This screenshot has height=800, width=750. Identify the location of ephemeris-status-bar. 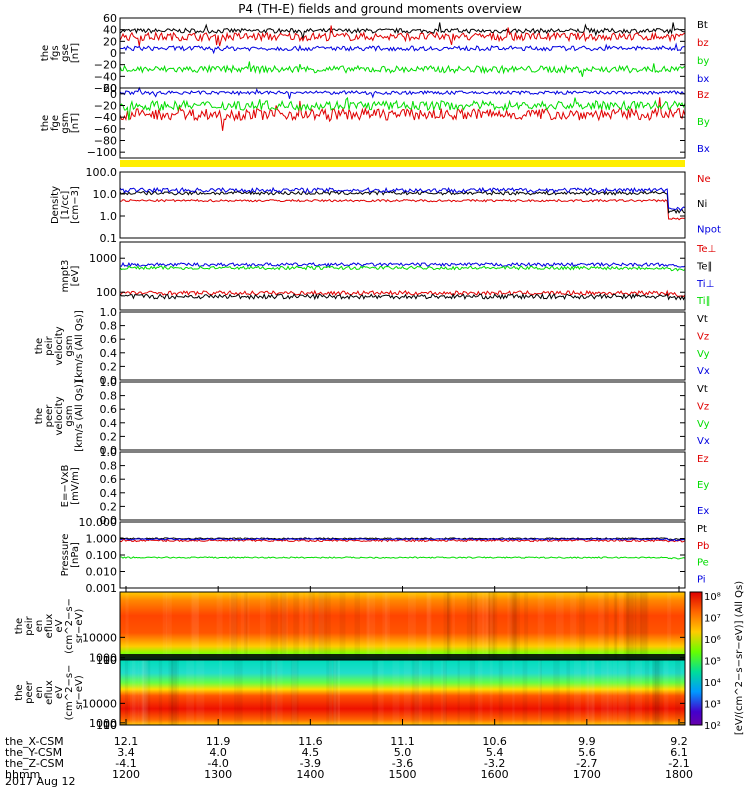
(402, 163).